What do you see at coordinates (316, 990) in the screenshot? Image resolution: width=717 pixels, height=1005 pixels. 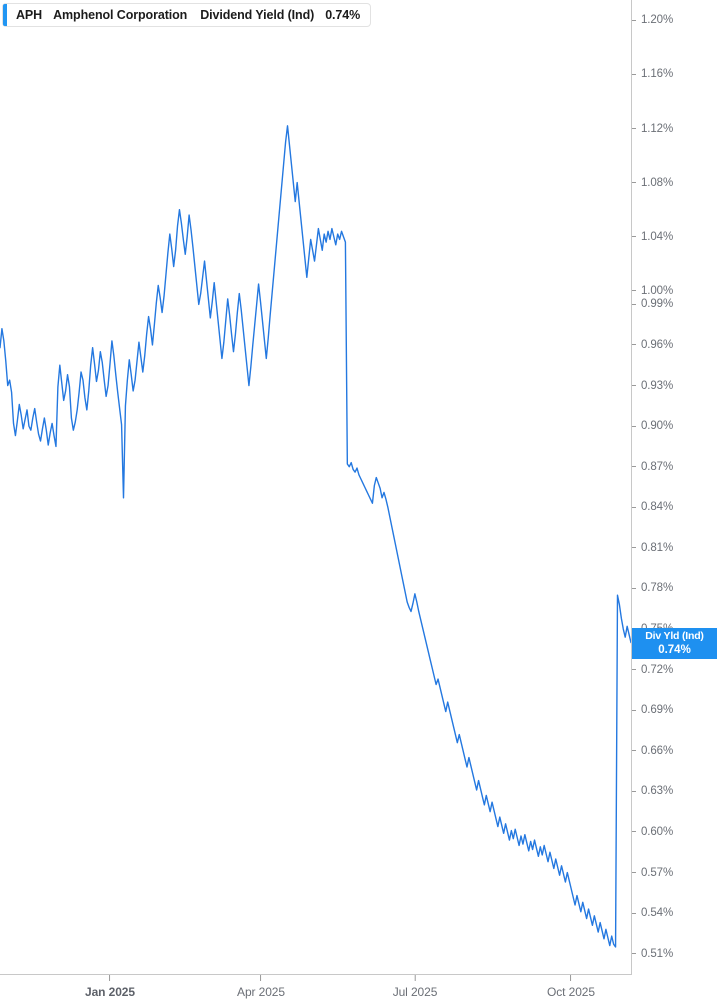 I see `x-axis: Jan 2025 Apr 2025 Jul 2025 Oct 2025` at bounding box center [316, 990].